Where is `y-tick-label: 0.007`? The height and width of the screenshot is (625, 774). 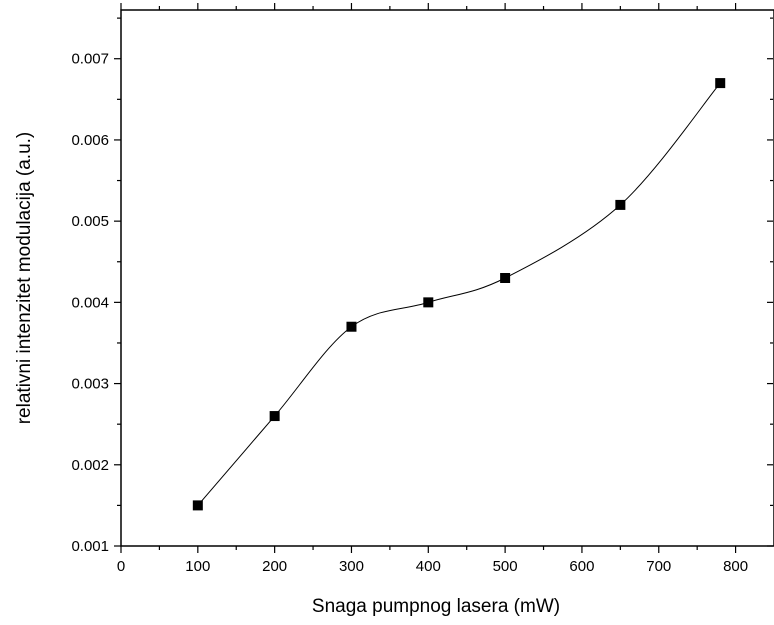
y-tick-label: 0.007 is located at coordinates (90, 59).